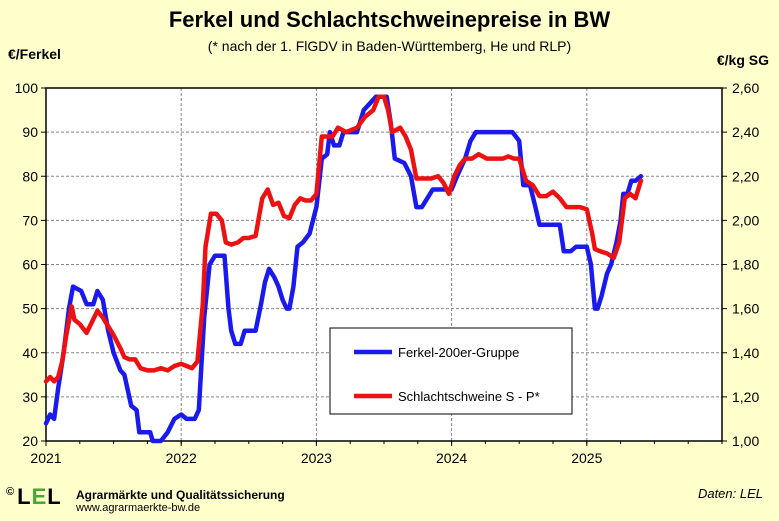 This screenshot has height=521, width=779. Describe the element at coordinates (316, 458) in the screenshot. I see `x-tick-label: 2023` at that location.